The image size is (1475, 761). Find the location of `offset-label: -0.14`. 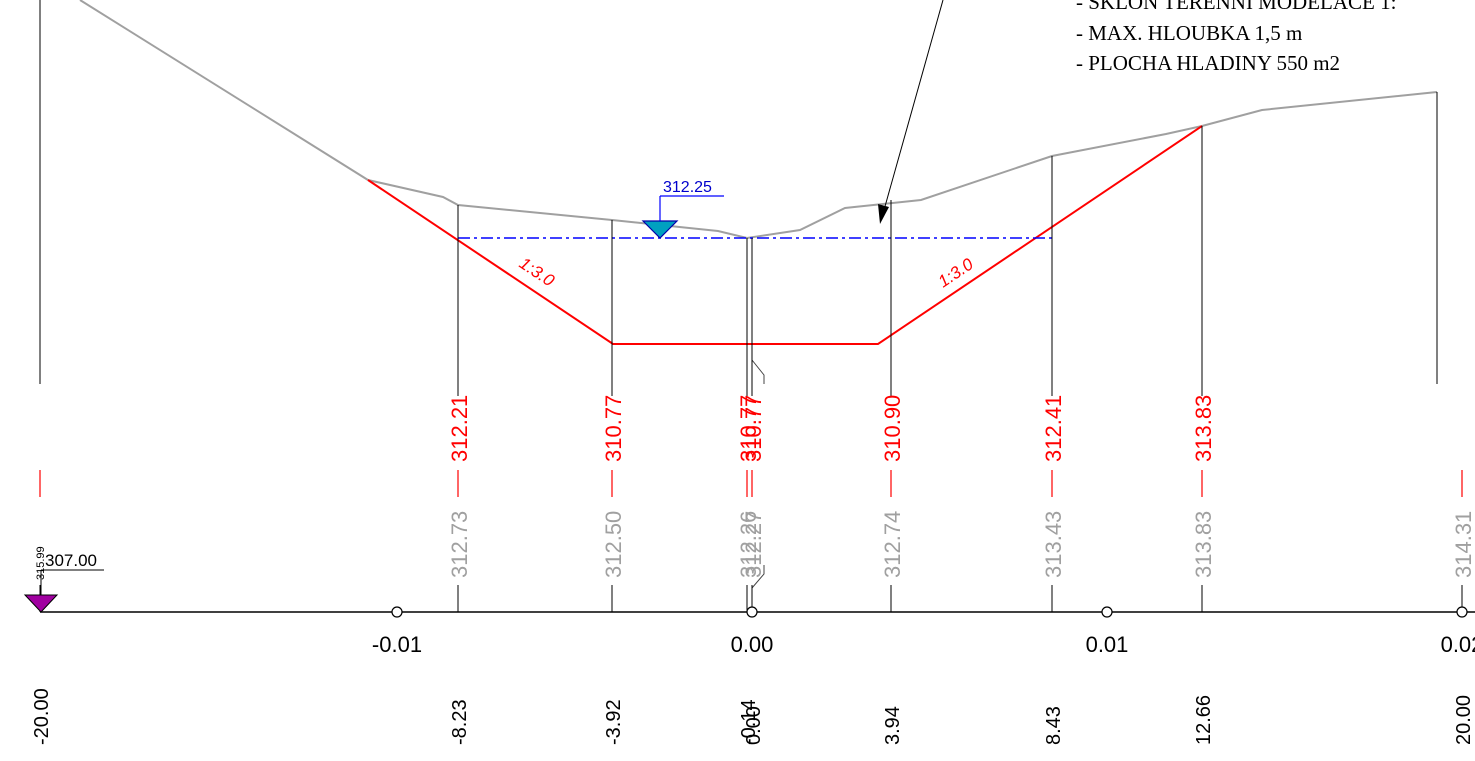

offset-label: -0.14 is located at coordinates (749, 722).